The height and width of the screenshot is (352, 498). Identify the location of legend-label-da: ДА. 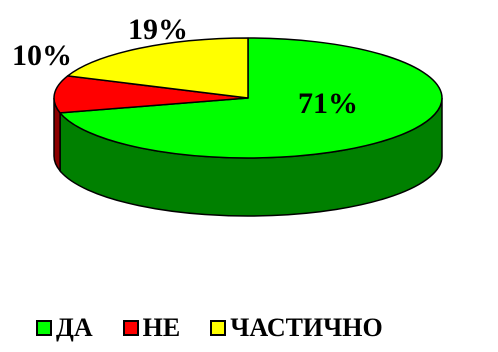
(74, 327).